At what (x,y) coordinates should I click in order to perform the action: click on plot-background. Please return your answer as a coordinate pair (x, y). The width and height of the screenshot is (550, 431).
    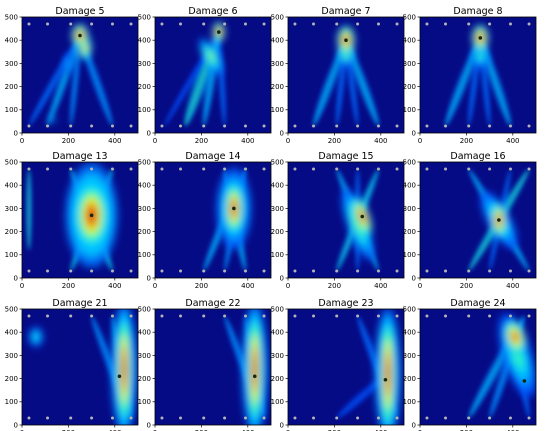
    Looking at the image, I should click on (213, 220).